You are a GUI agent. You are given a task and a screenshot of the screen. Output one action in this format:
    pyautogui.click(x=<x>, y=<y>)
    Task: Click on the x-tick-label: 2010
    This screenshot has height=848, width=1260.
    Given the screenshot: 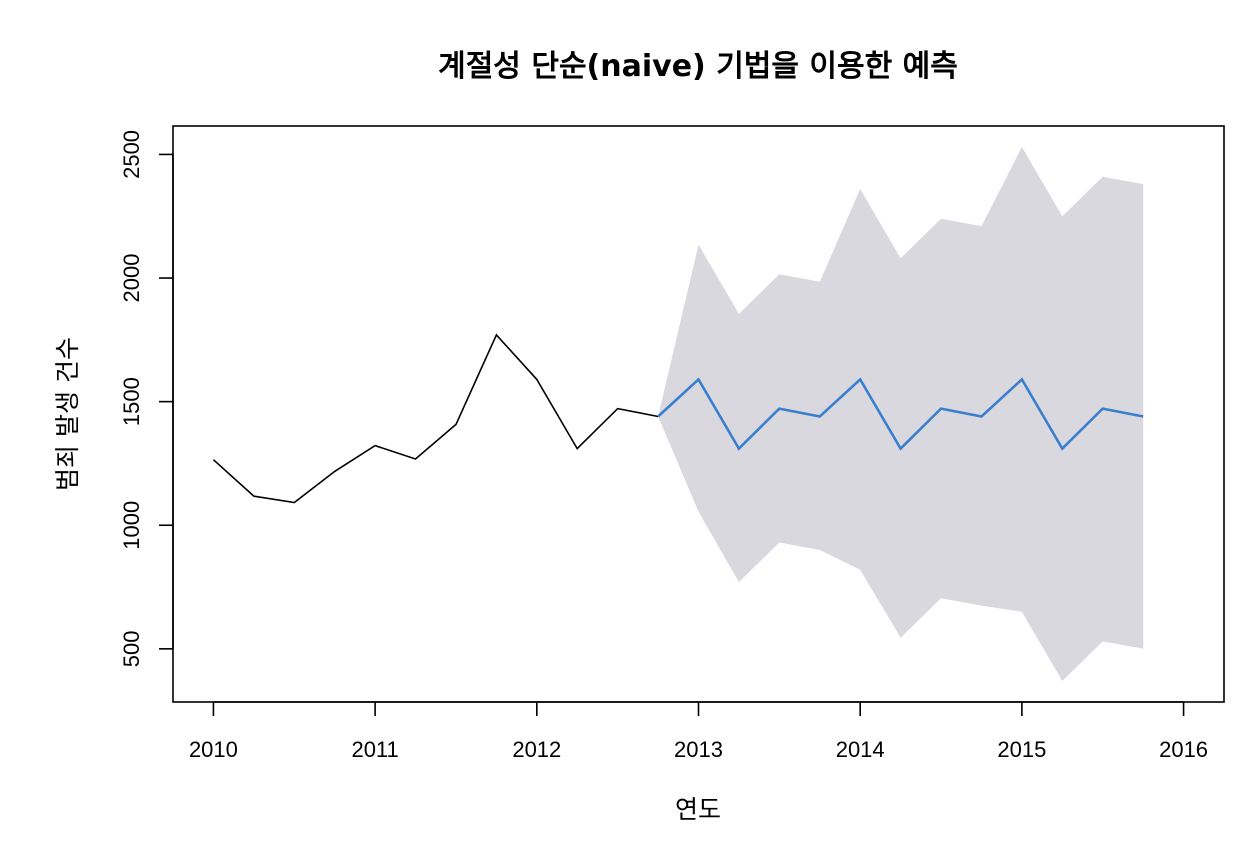 What is the action you would take?
    pyautogui.click(x=213, y=749)
    